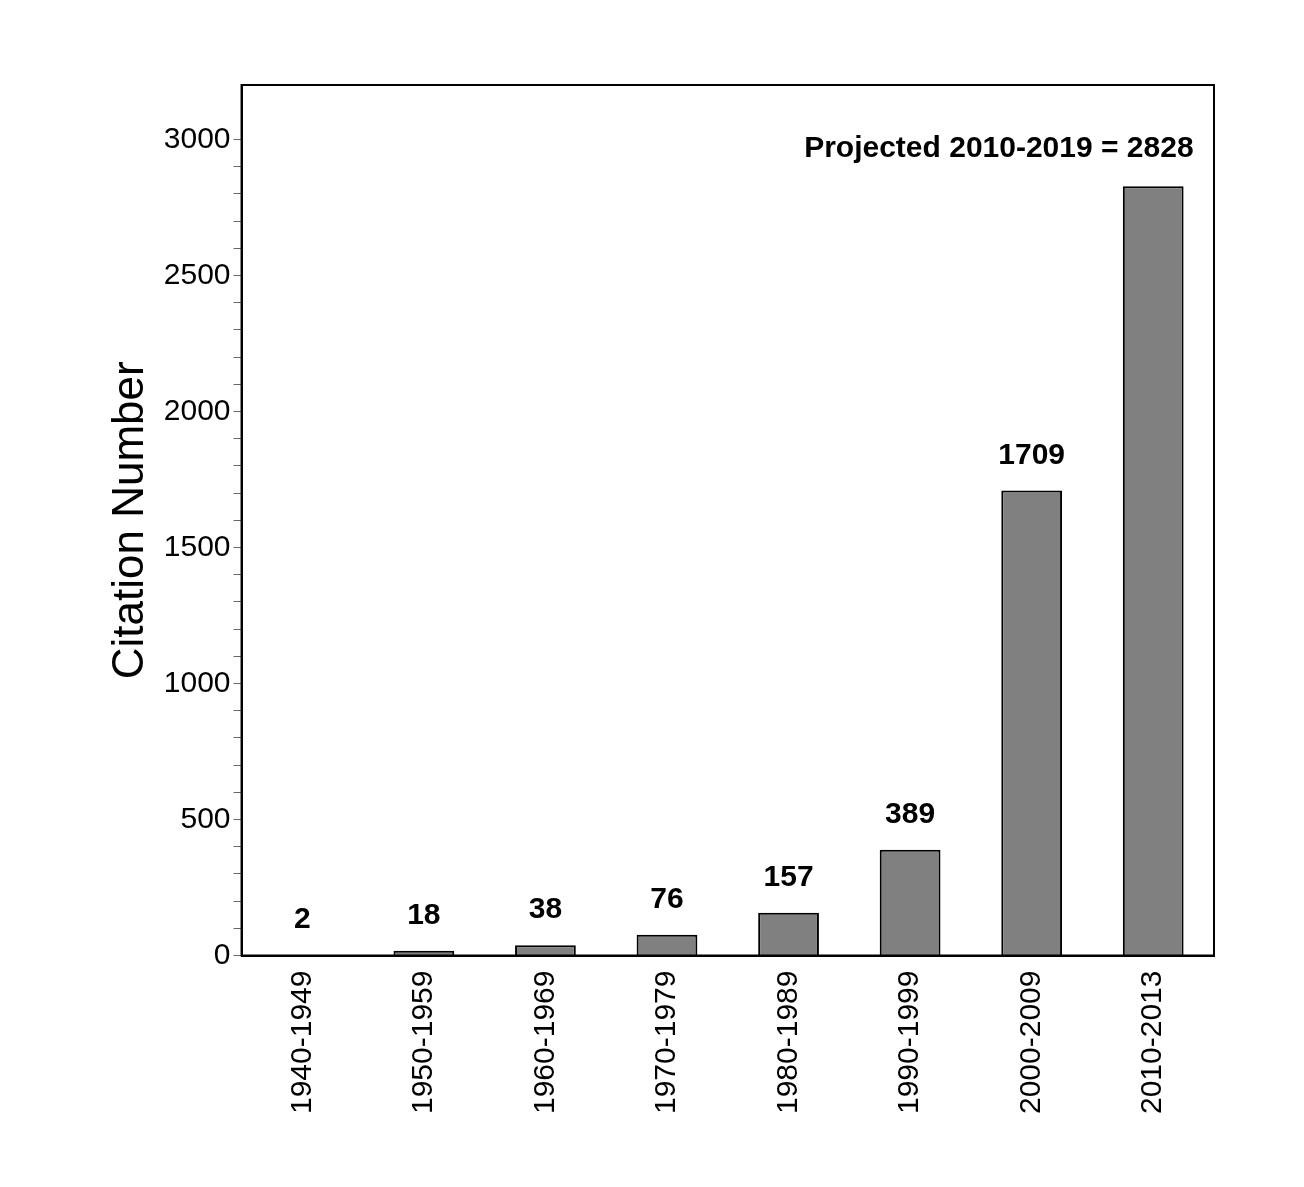  What do you see at coordinates (545, 908) in the screenshot?
I see `data-label: 38` at bounding box center [545, 908].